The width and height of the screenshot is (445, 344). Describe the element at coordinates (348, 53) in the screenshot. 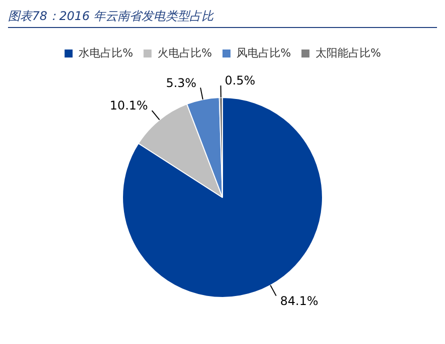

I see `legend-label: 太阳能占比%` at that location.